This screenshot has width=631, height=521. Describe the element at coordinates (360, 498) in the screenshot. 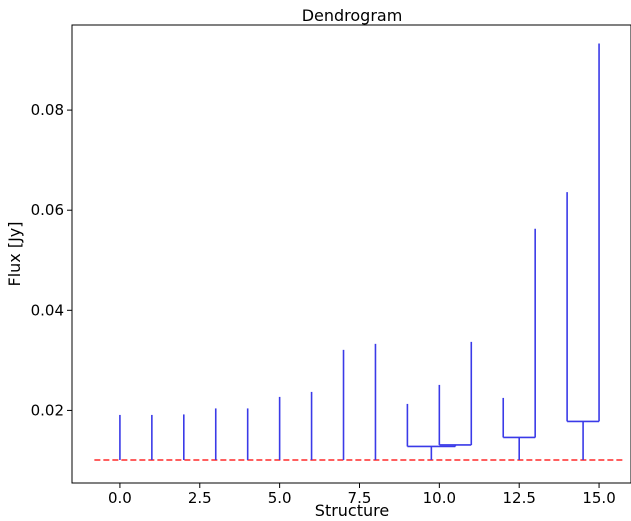

I see `x-tick-label: 7.5` at that location.